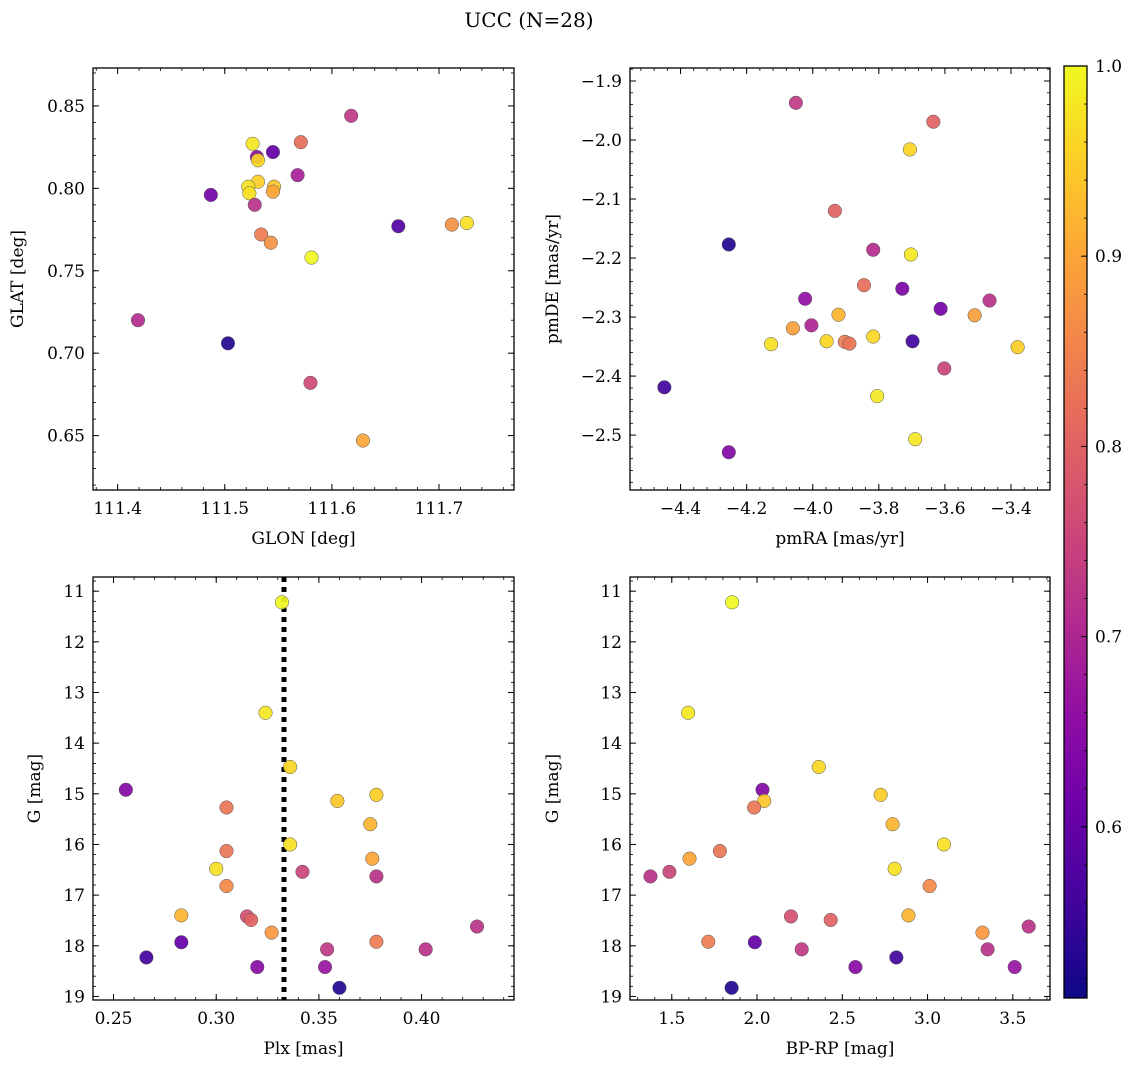  Describe the element at coordinates (319, 1019) in the screenshot. I see `x-tick-label: 0.35` at that location.